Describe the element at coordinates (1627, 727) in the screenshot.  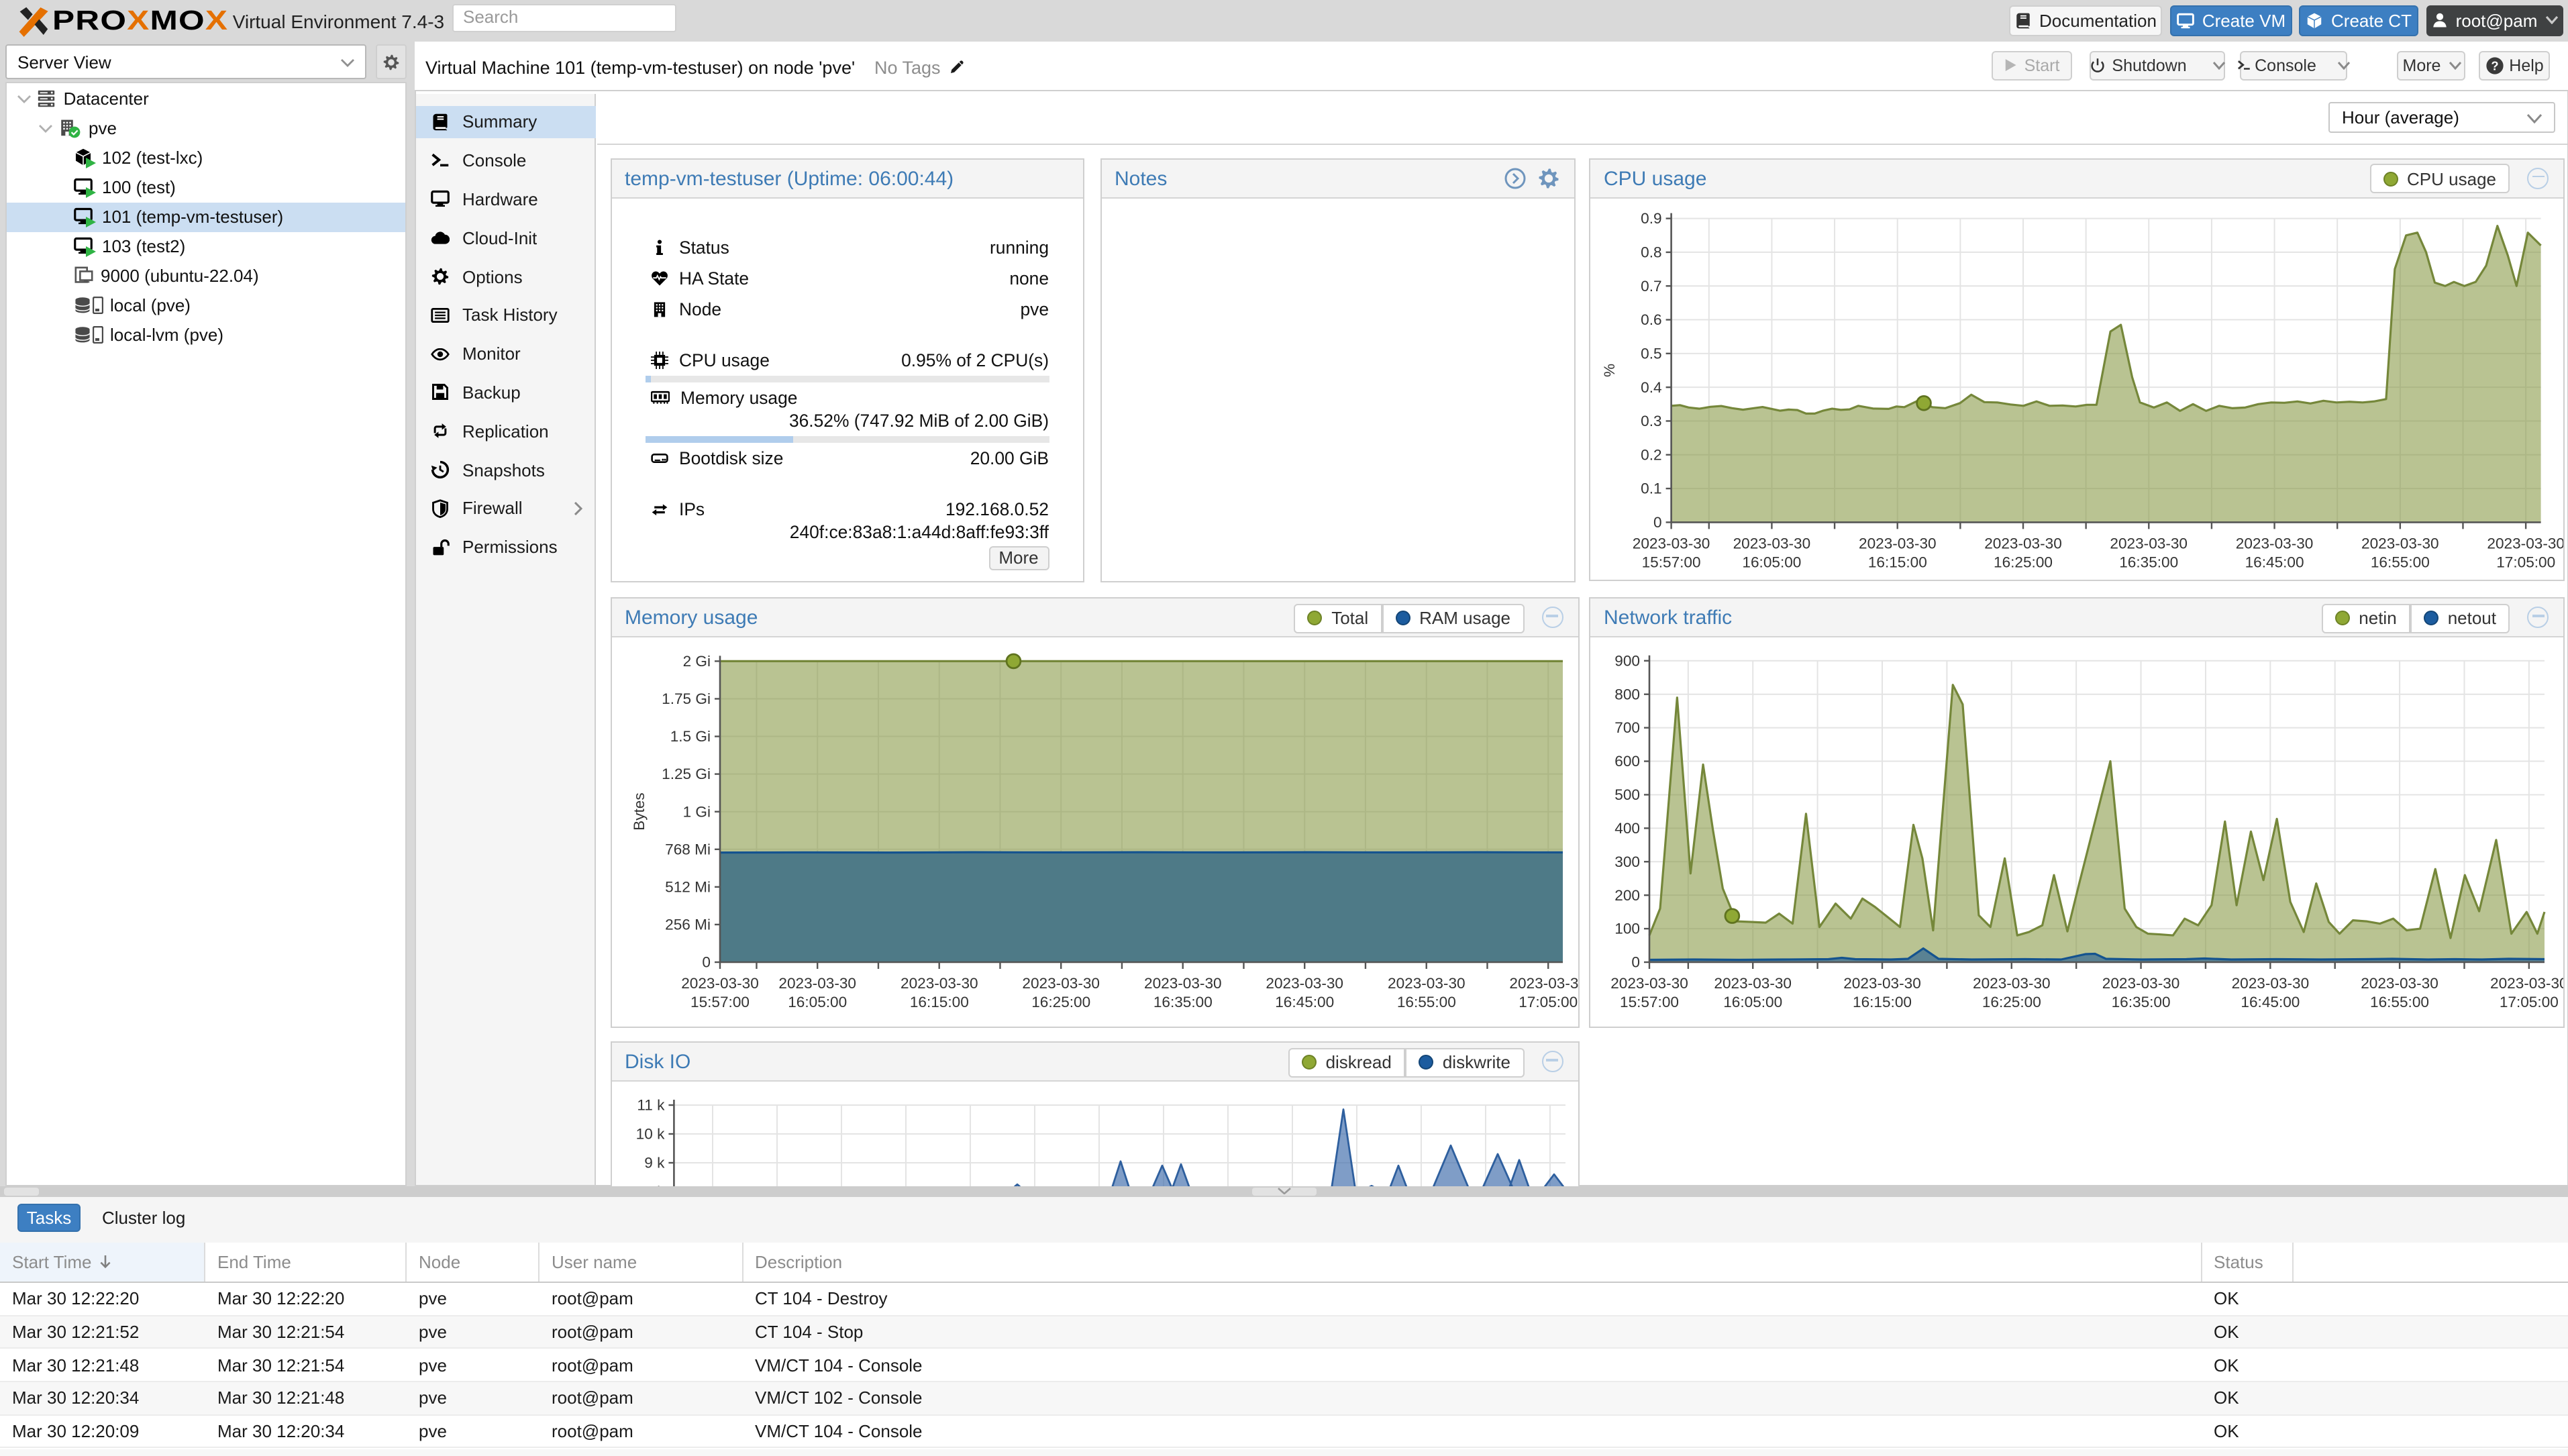
I see `svg-text: 700` at that location.